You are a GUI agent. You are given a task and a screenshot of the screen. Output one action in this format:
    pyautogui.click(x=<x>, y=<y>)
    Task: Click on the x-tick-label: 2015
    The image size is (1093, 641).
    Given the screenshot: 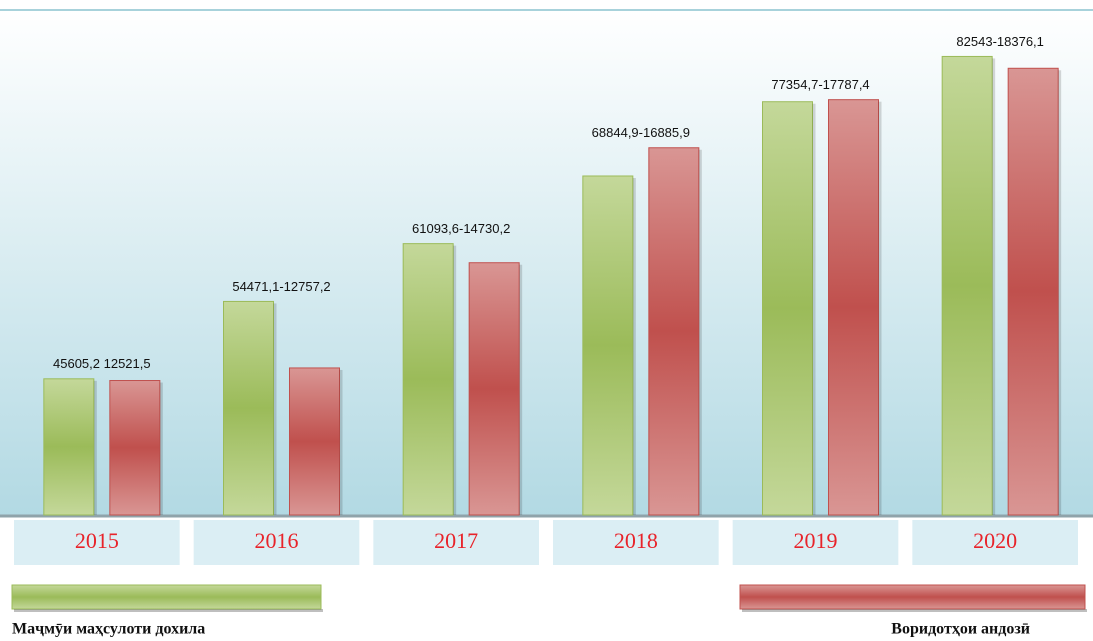 What is the action you would take?
    pyautogui.click(x=97, y=540)
    